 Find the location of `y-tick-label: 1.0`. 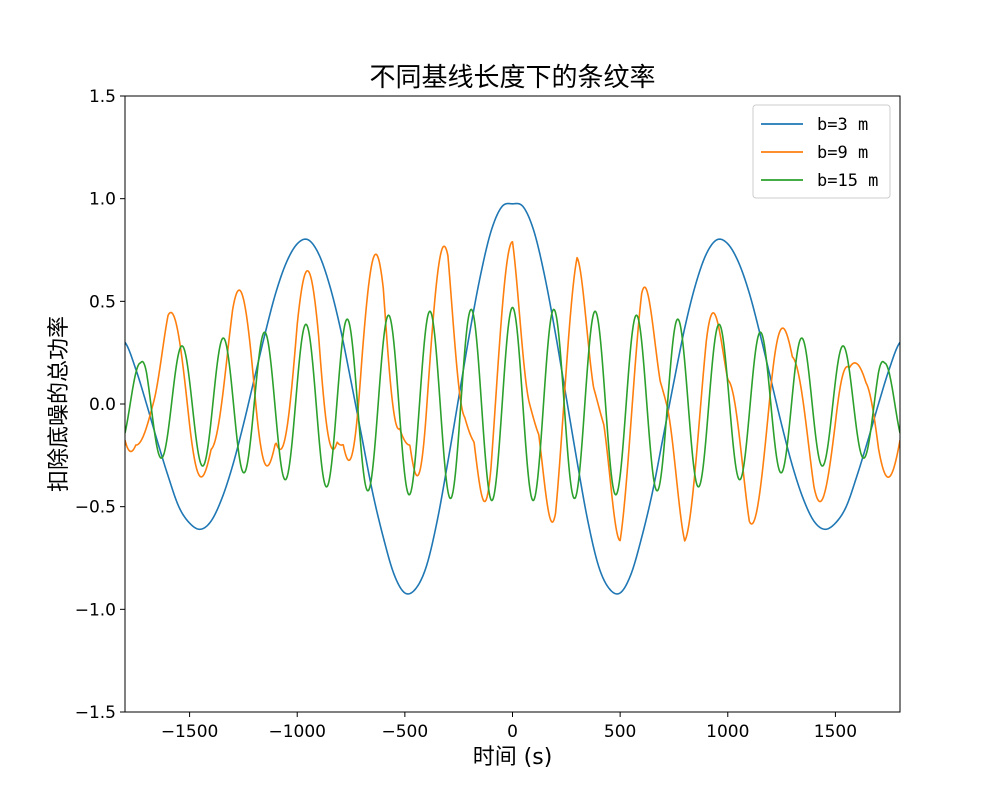

y-tick-label: 1.0 is located at coordinates (102, 200).